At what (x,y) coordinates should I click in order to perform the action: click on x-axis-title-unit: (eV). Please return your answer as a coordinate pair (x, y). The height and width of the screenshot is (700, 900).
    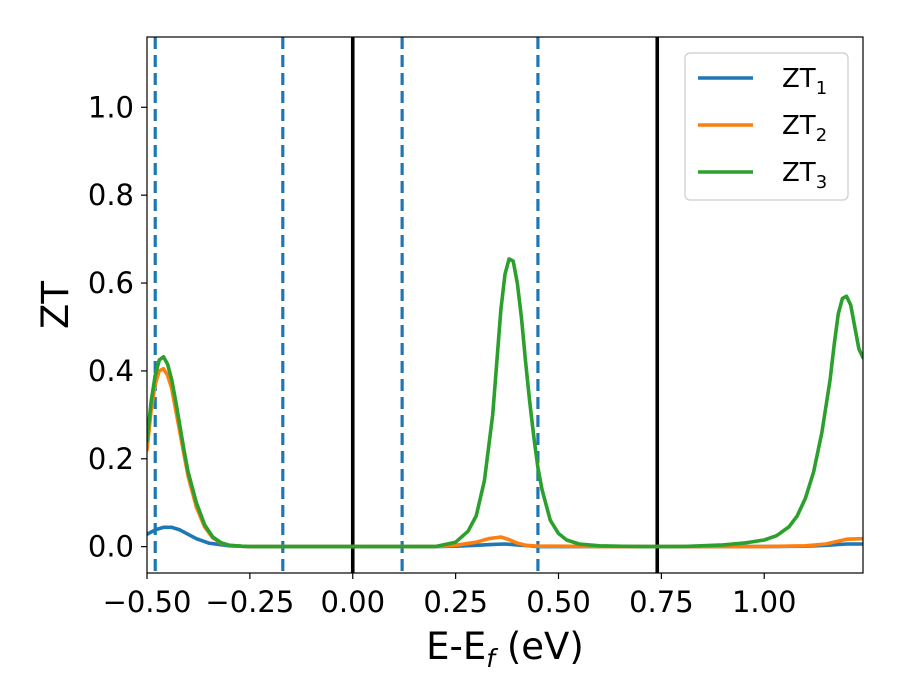
    Looking at the image, I should click on (539, 646).